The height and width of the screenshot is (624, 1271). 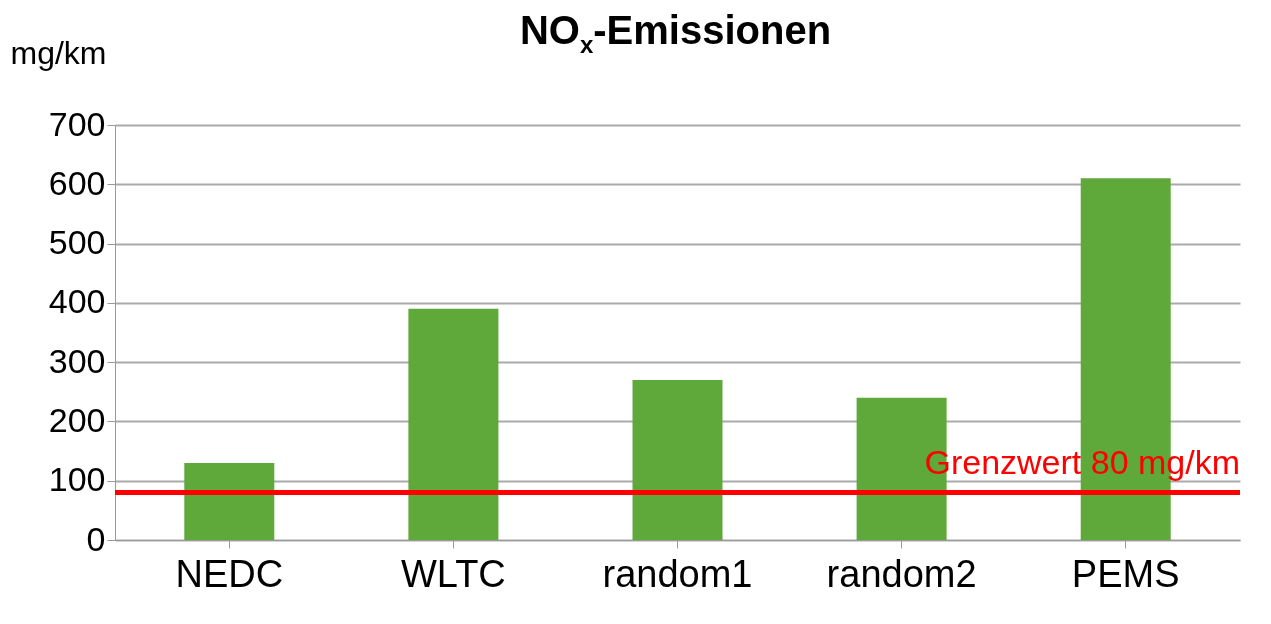 I want to click on y-axis-title: mg/km, so click(x=58, y=52).